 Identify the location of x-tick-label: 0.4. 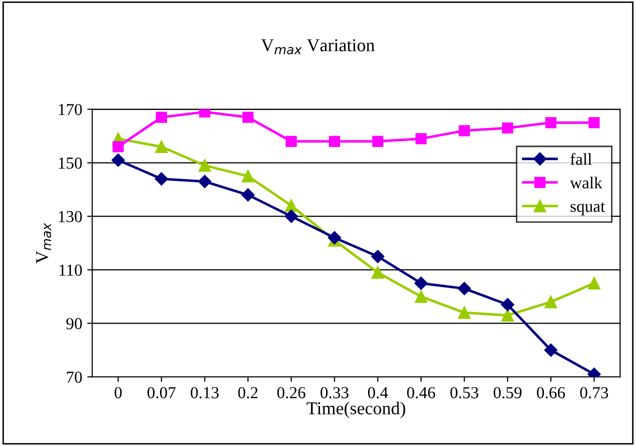
(378, 392).